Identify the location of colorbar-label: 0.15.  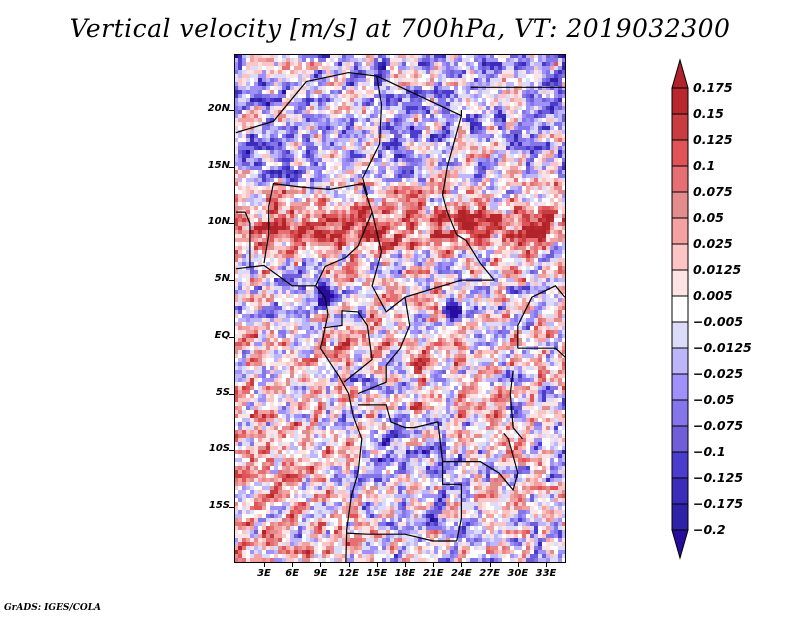
(708, 113).